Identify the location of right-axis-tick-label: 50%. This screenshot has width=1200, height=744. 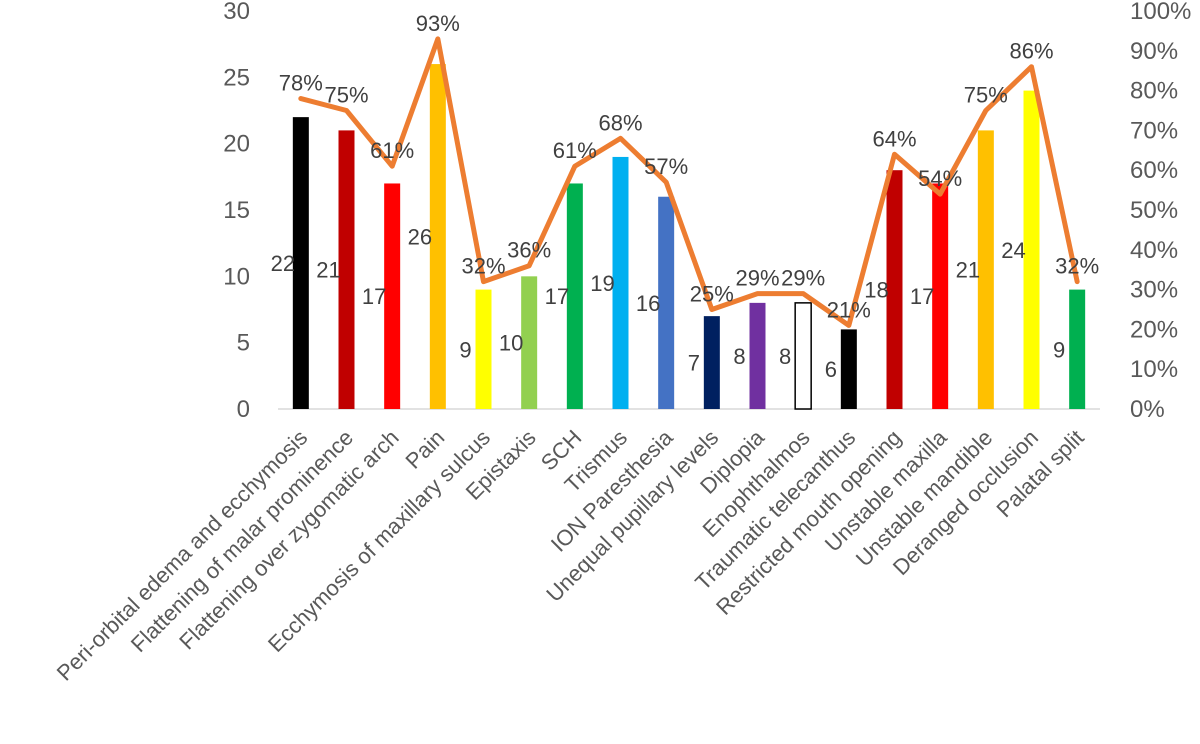
(1154, 210).